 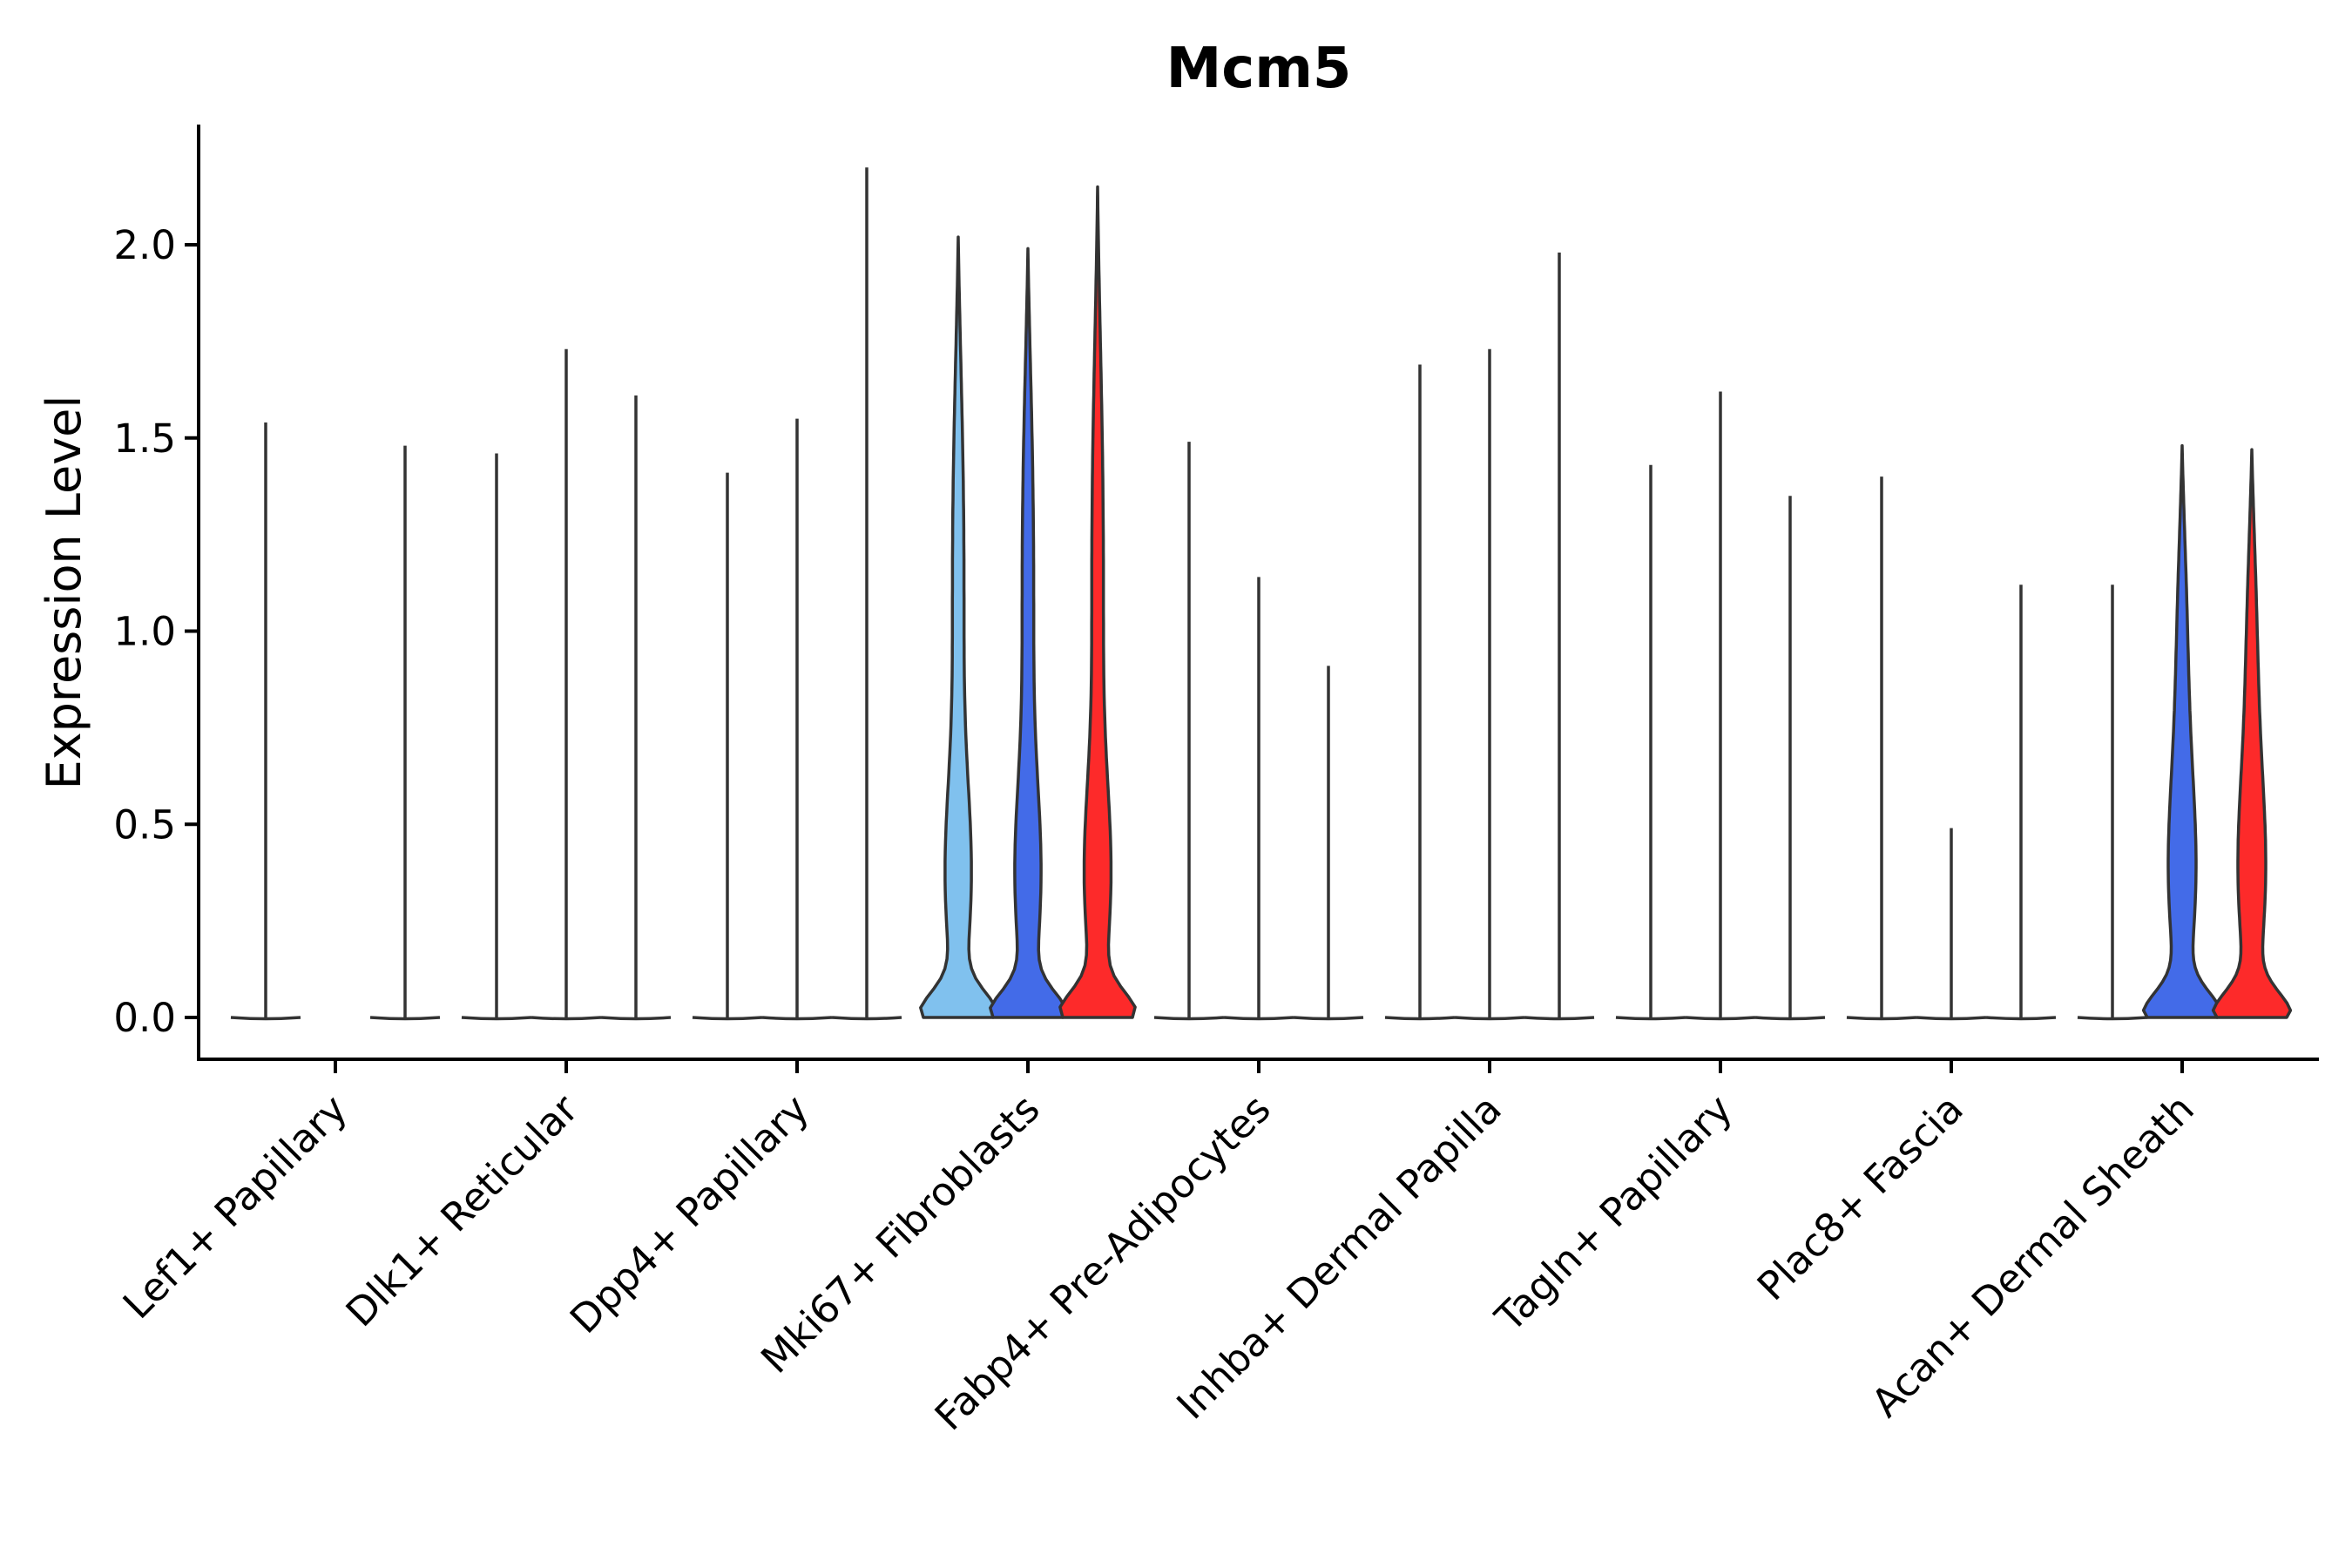 I want to click on x-tick-label: Plac8+ Fascia, so click(x=1860, y=1197).